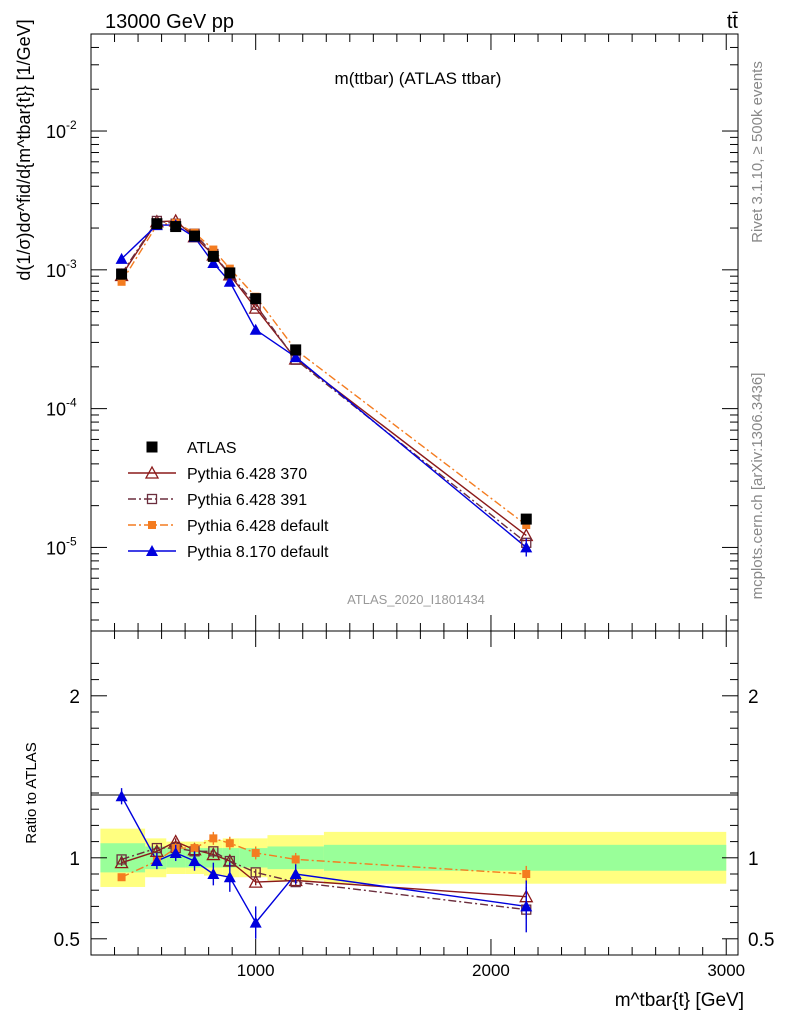 Image resolution: width=786 pixels, height=1024 pixels. Describe the element at coordinates (258, 552) in the screenshot. I see `legend-label: Pythia 8.170 default` at that location.